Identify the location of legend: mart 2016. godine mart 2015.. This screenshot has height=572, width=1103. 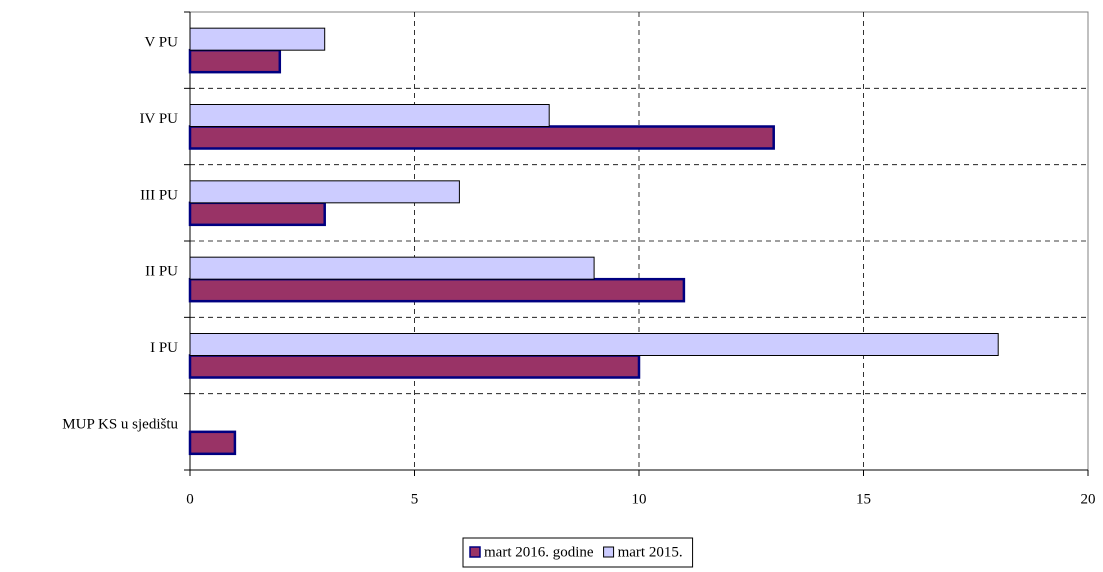
(578, 552).